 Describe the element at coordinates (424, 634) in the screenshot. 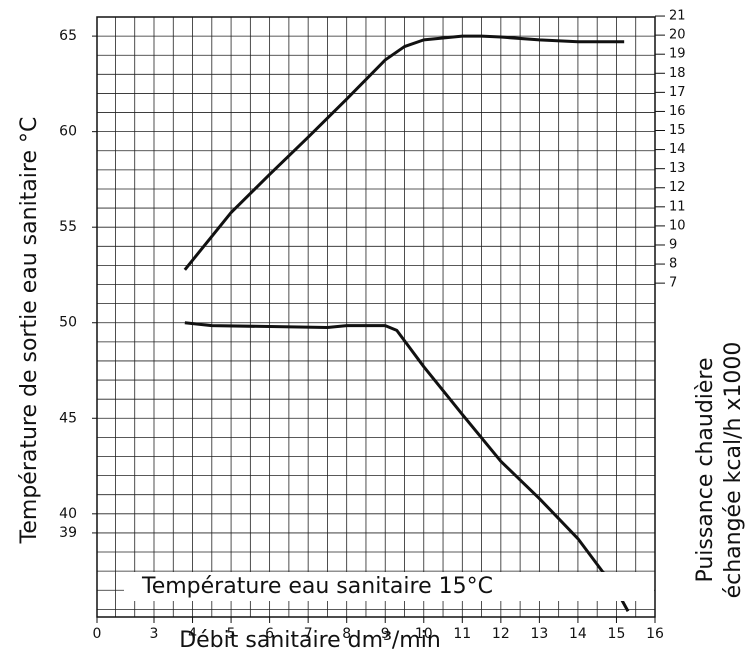

I see `x-tick-label: 10` at that location.